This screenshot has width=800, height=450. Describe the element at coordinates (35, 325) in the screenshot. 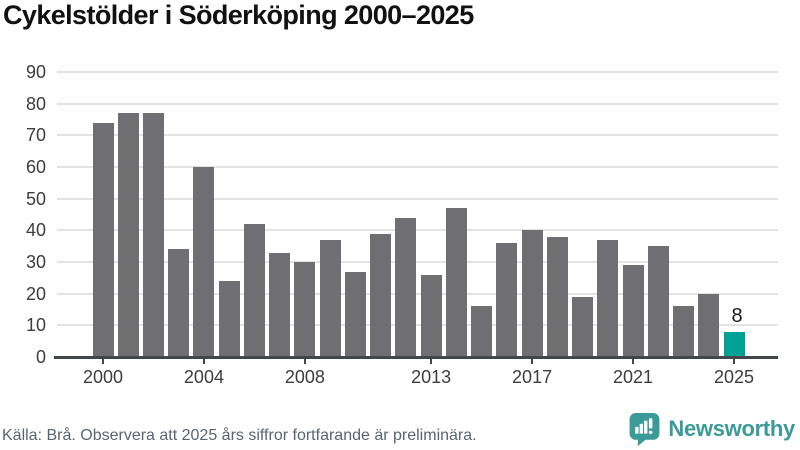

I see `y-tick-label-10: 10` at that location.